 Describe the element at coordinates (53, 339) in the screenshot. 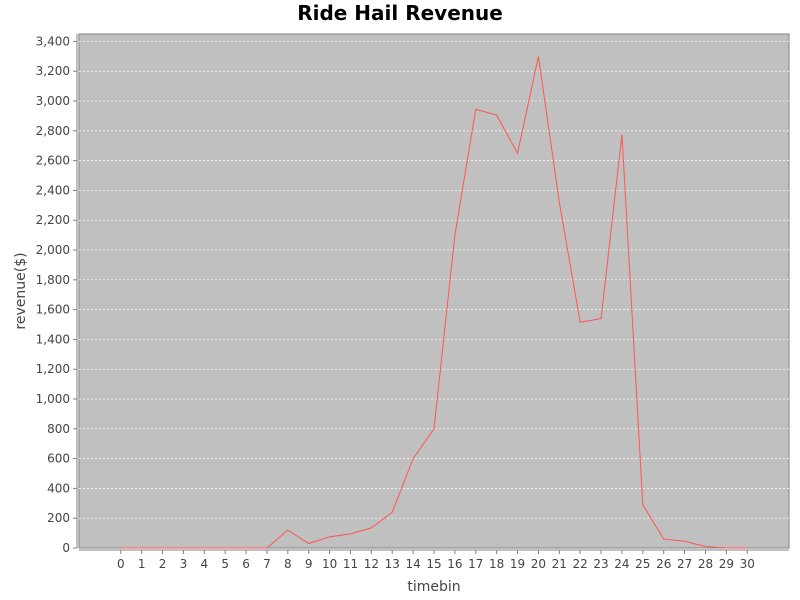

I see `y-tick-label: 1,400` at that location.